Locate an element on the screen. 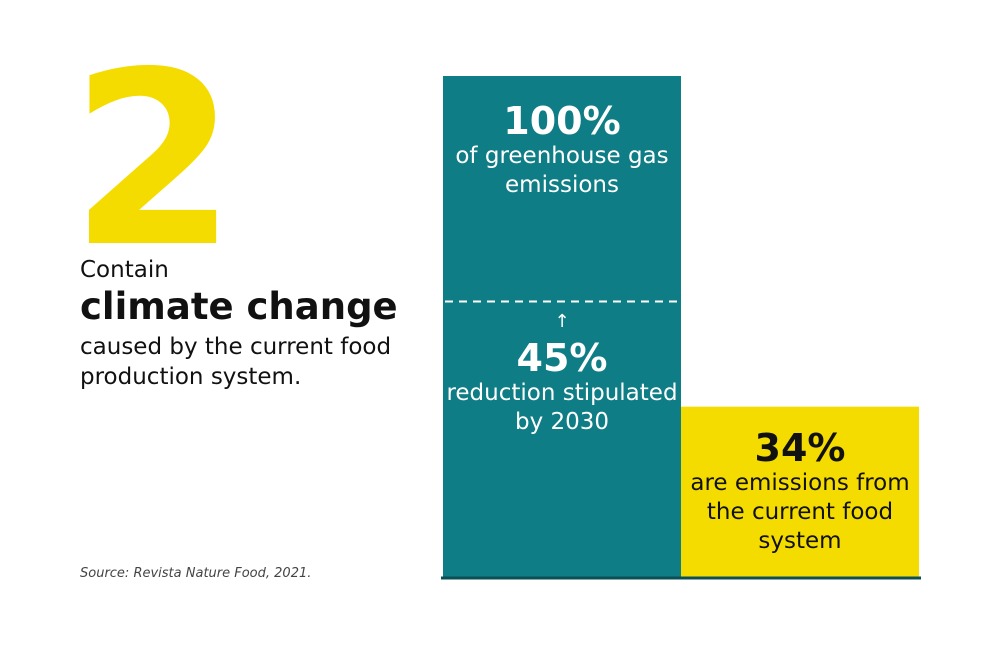  value-label-food: 34% is located at coordinates (800, 447).